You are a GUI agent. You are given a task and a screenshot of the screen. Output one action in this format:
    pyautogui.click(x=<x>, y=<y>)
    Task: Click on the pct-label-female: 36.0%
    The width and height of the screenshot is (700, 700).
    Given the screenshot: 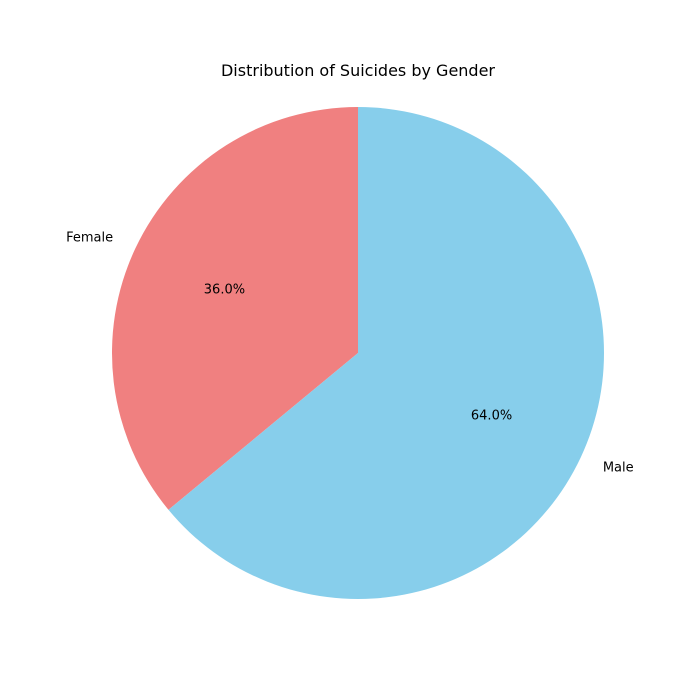 What is the action you would take?
    pyautogui.click(x=224, y=290)
    